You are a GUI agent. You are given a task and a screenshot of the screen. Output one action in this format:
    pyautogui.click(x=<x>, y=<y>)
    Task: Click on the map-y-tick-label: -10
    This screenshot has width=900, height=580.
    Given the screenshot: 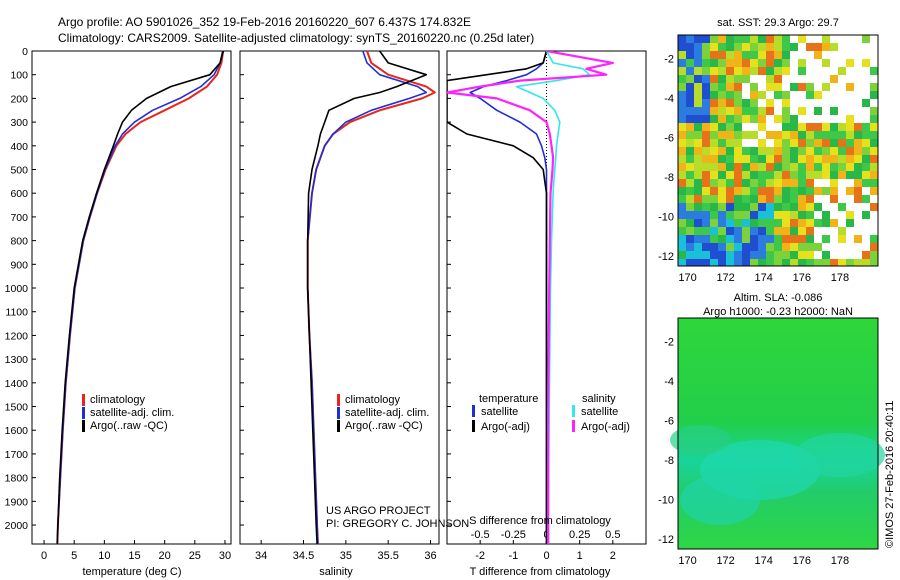 What is the action you would take?
    pyautogui.click(x=666, y=218)
    